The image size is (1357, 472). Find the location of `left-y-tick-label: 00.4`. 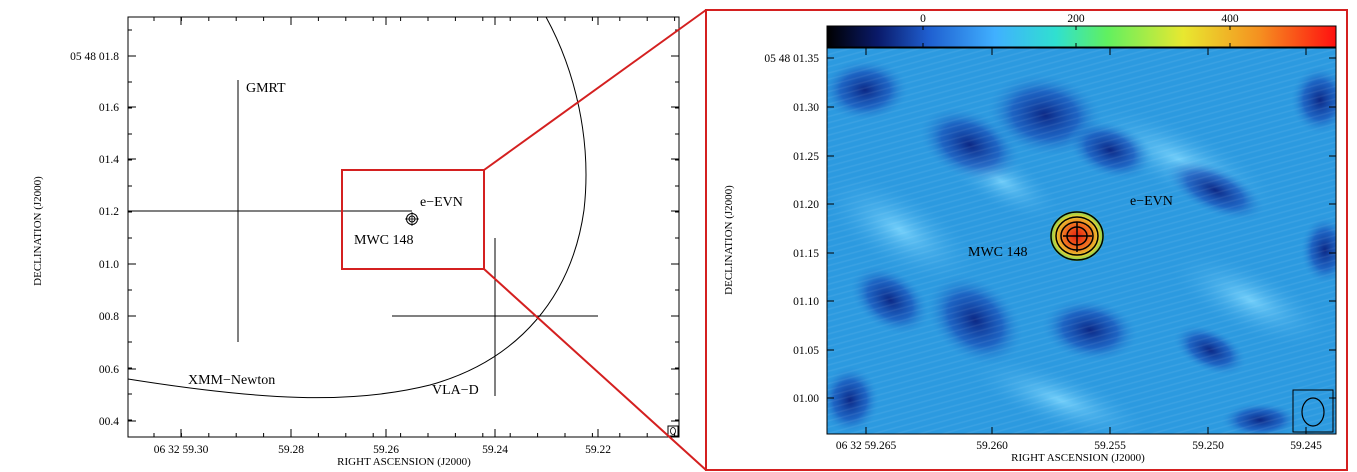

left-y-tick-label: 00.4 is located at coordinates (109, 422).